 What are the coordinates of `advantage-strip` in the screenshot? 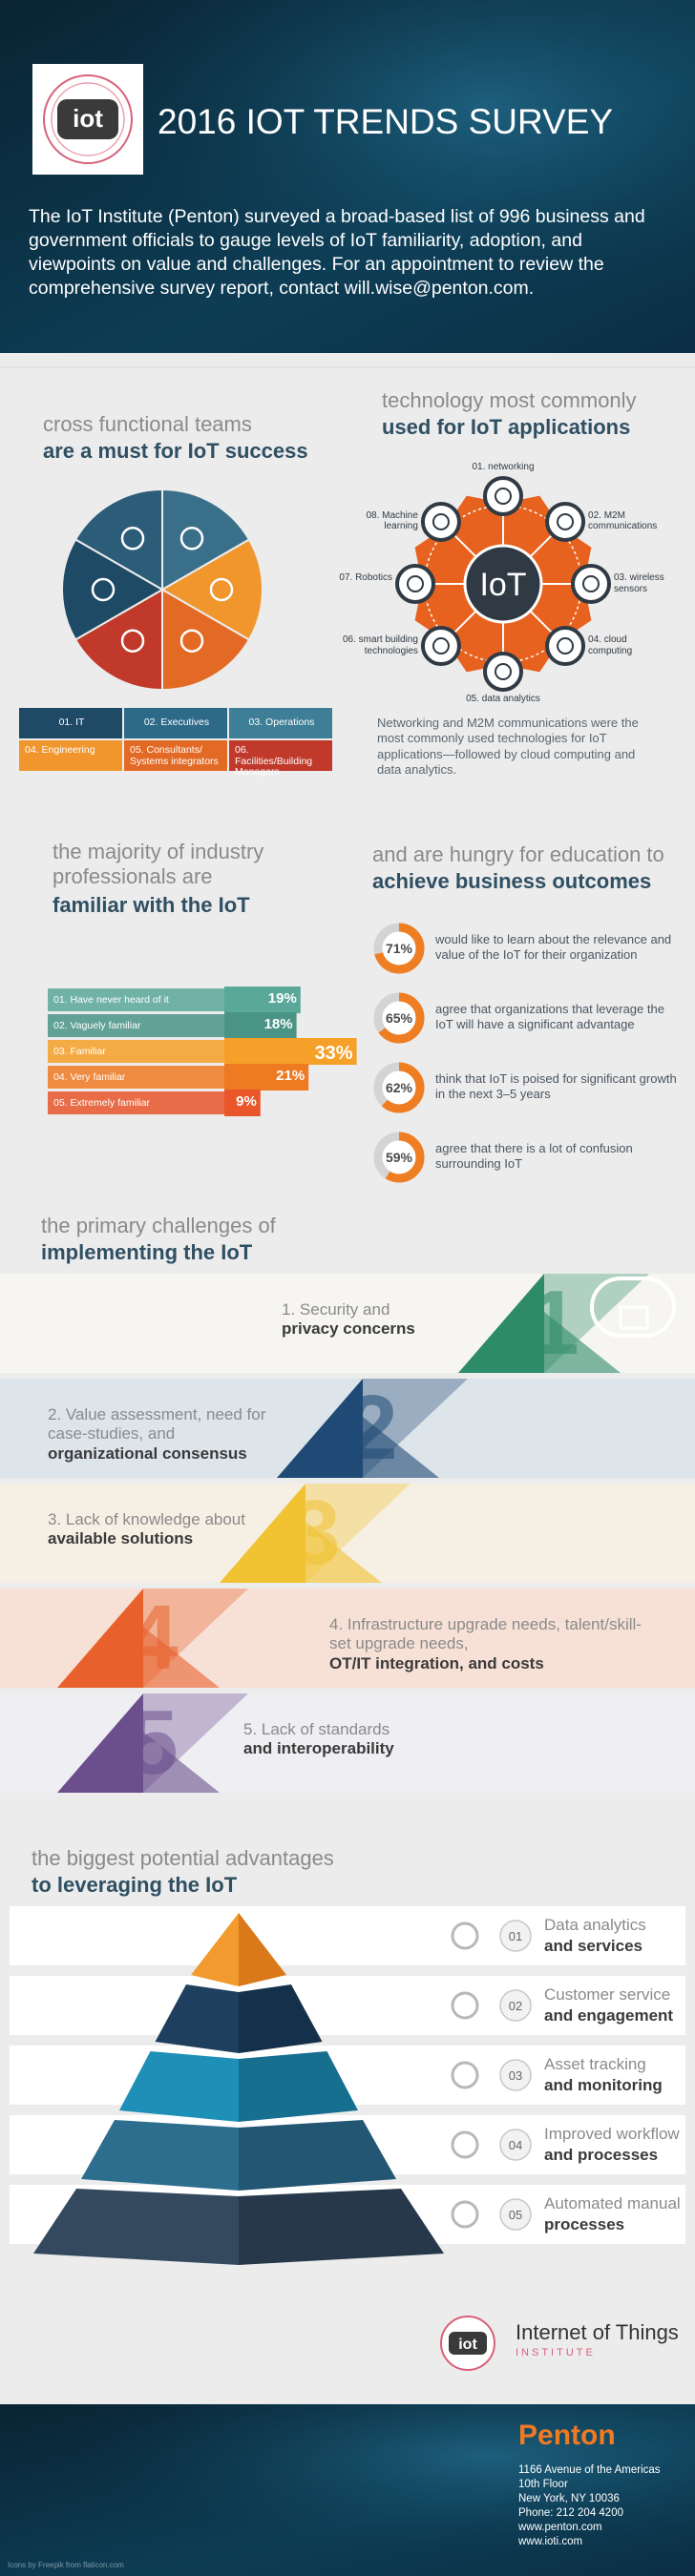 It's located at (348, 1935).